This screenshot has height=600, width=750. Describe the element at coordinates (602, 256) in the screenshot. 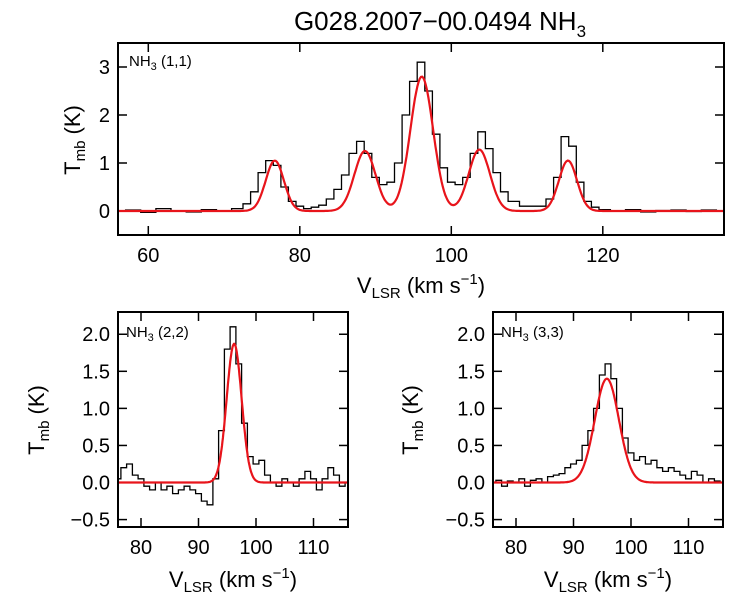

I see `x-tick-label: 120` at that location.